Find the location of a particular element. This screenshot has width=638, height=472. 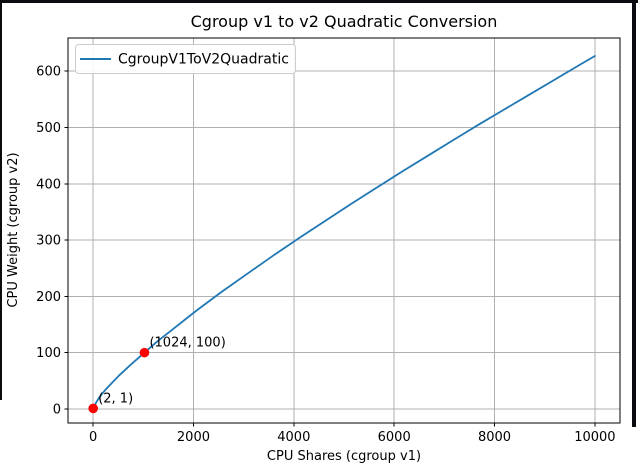

y-tick-label: 100 is located at coordinates (48, 353).